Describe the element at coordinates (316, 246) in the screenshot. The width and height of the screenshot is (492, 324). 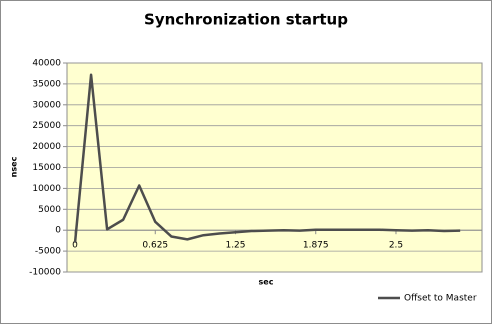
I see `x-tick-label: 1.875` at that location.